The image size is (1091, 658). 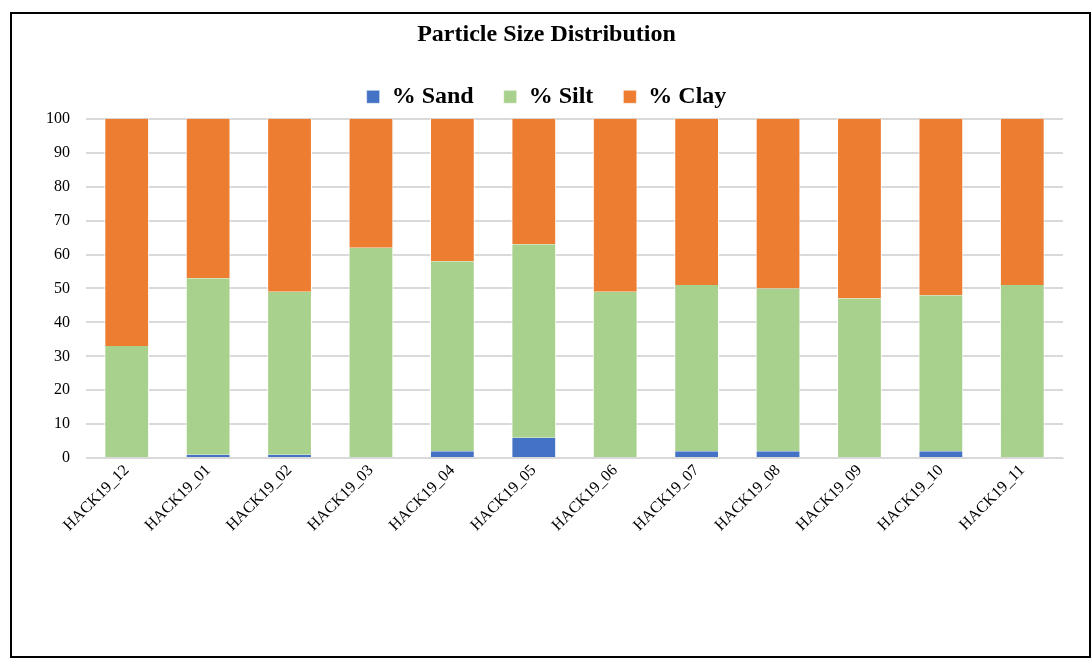 I want to click on y-tick-label: 80, so click(x=62, y=185).